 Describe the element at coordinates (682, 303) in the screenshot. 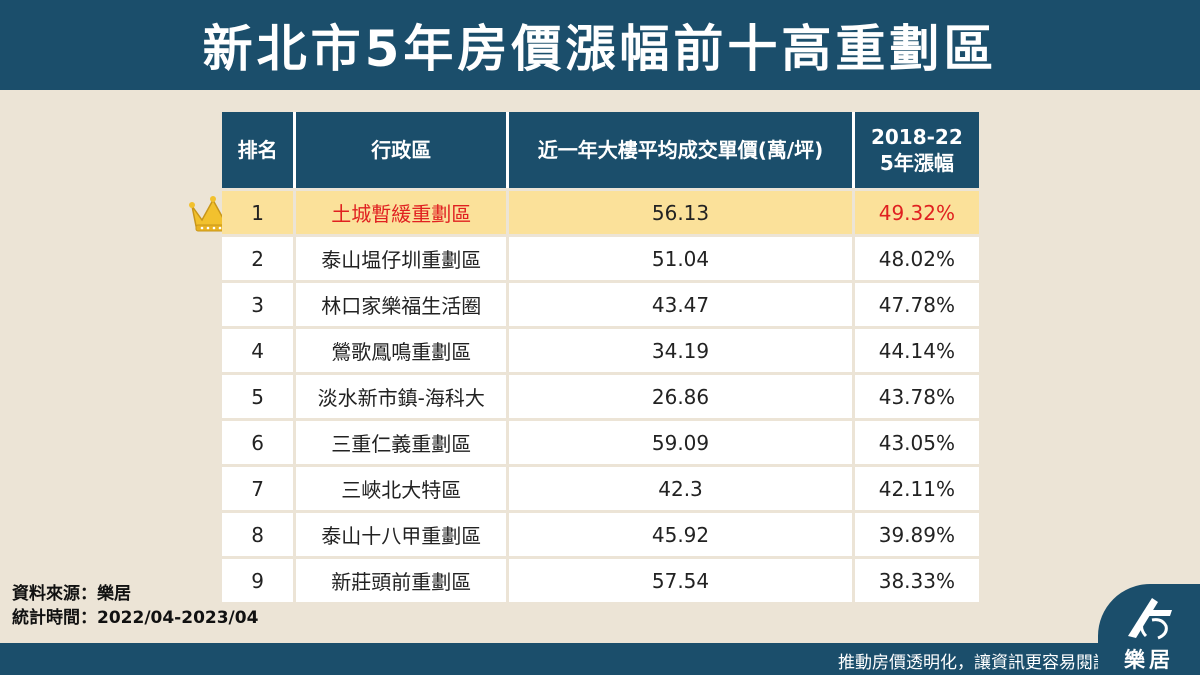

I see `cell-price: 43.47` at that location.